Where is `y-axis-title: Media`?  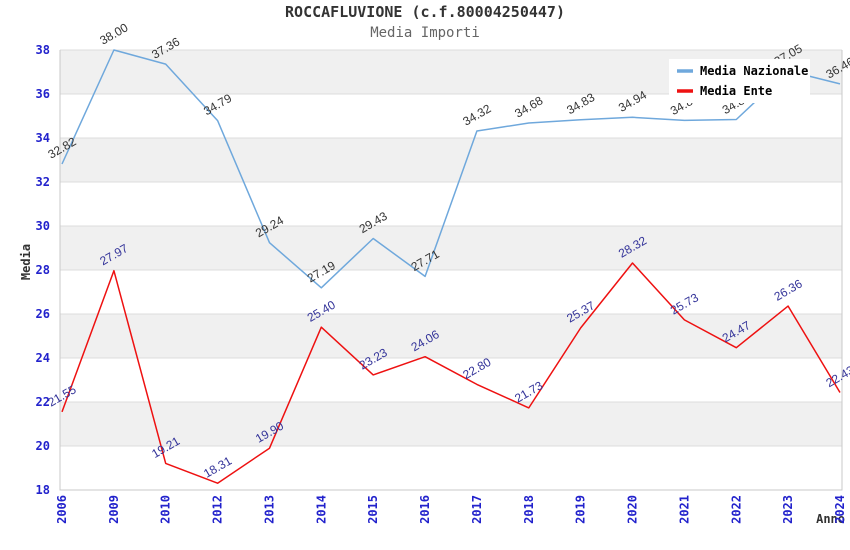
y-axis-title: Media is located at coordinates (26, 262).